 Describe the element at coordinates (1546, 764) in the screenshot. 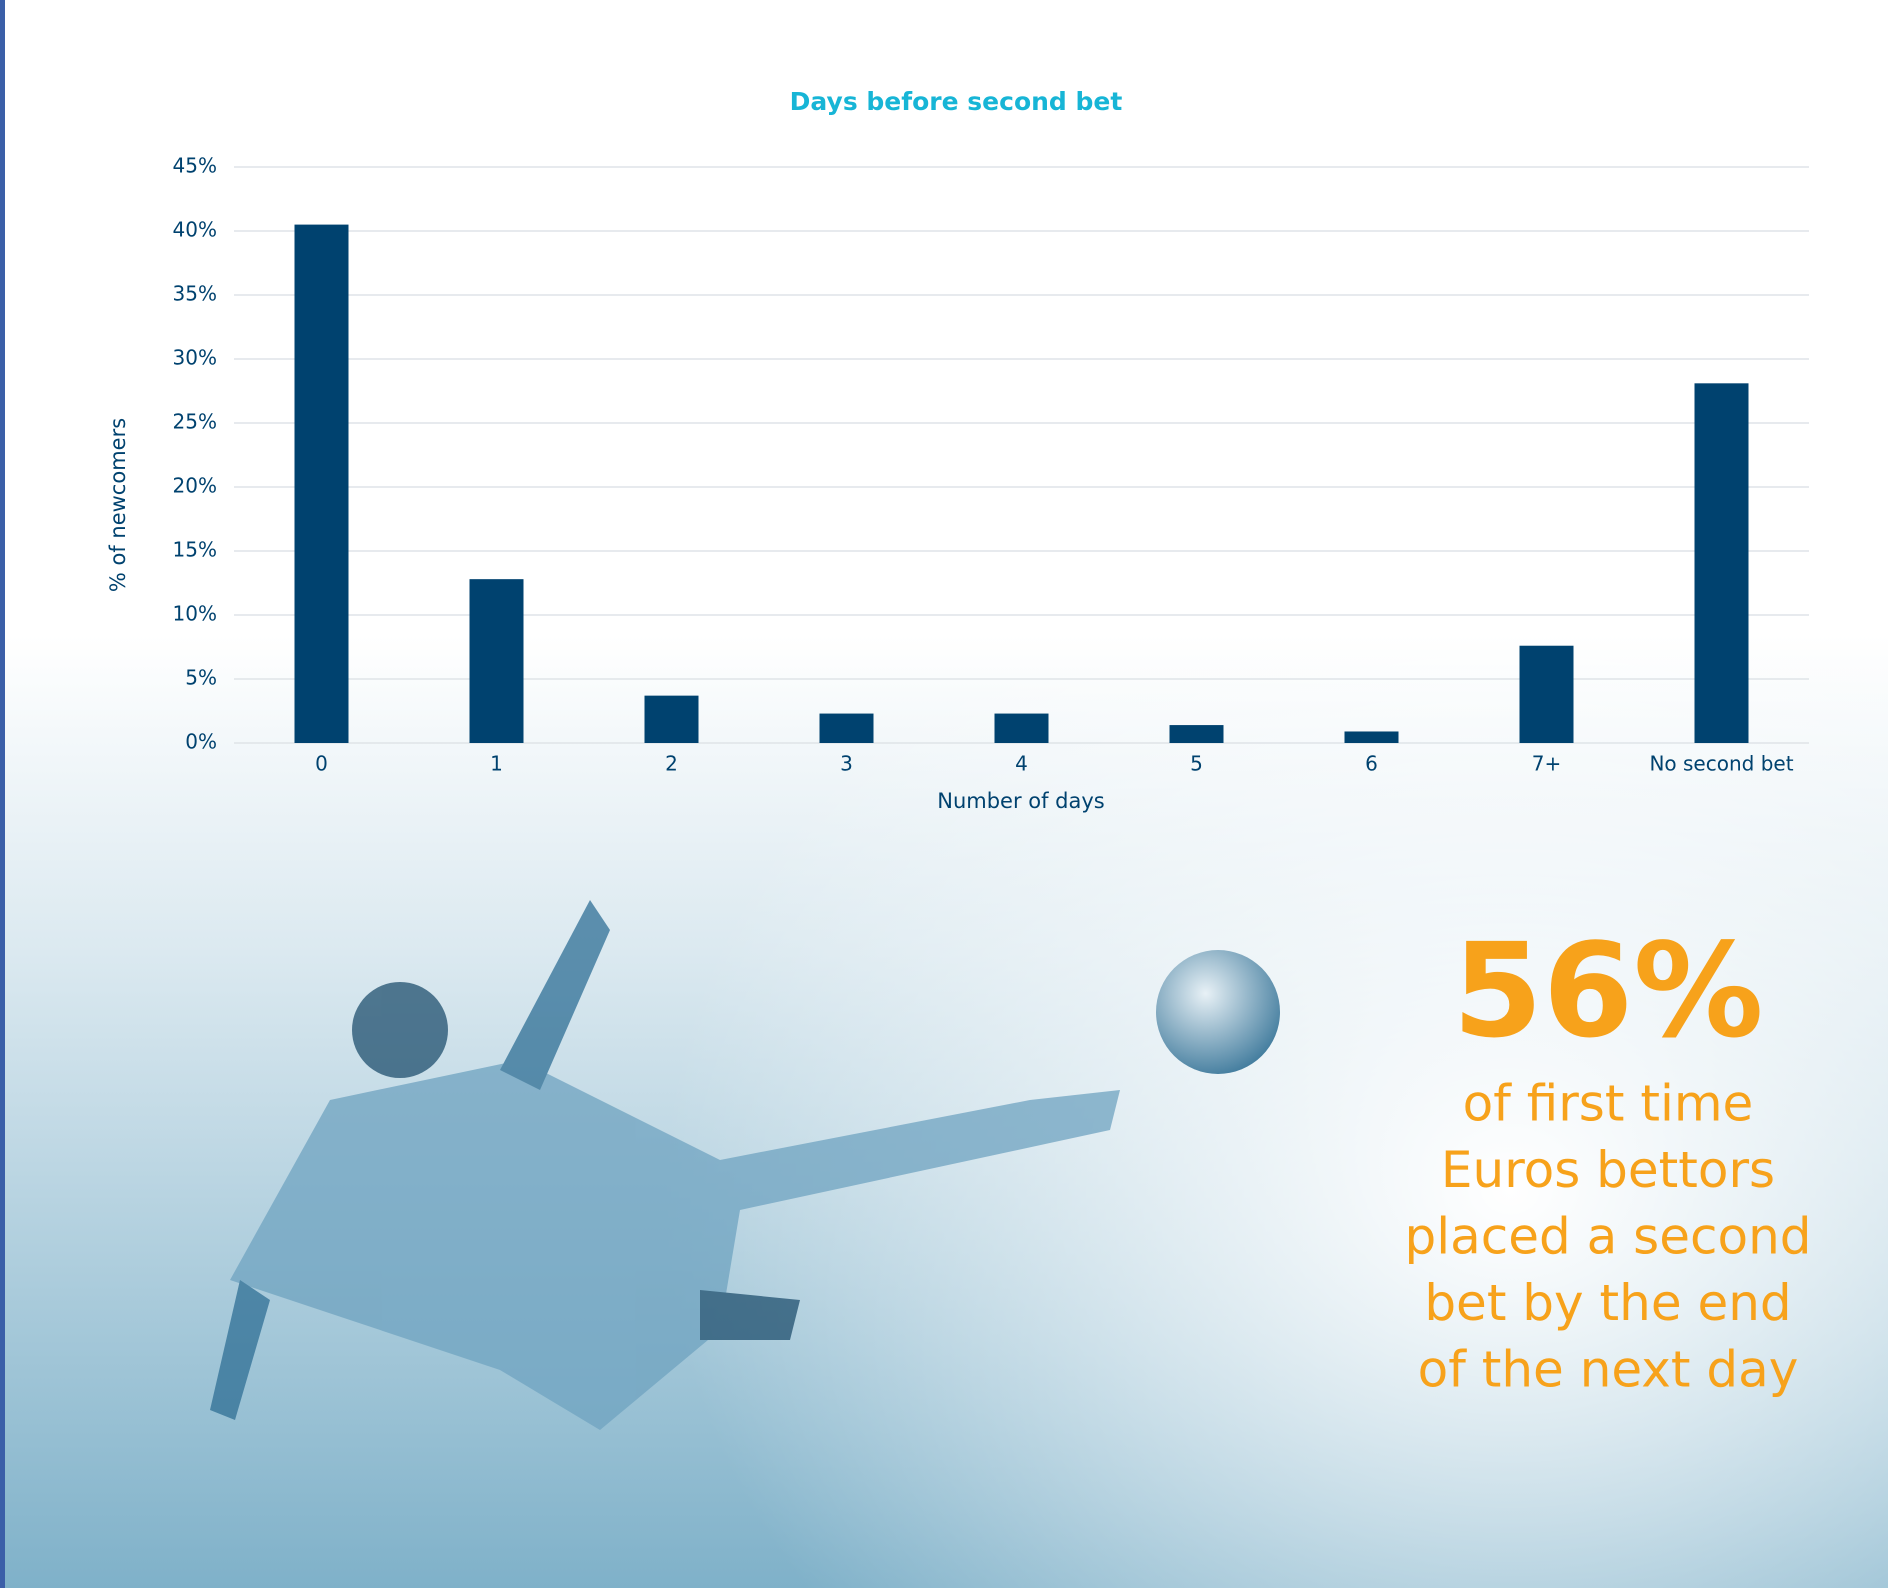

I see `x-tick-label: 7+` at that location.